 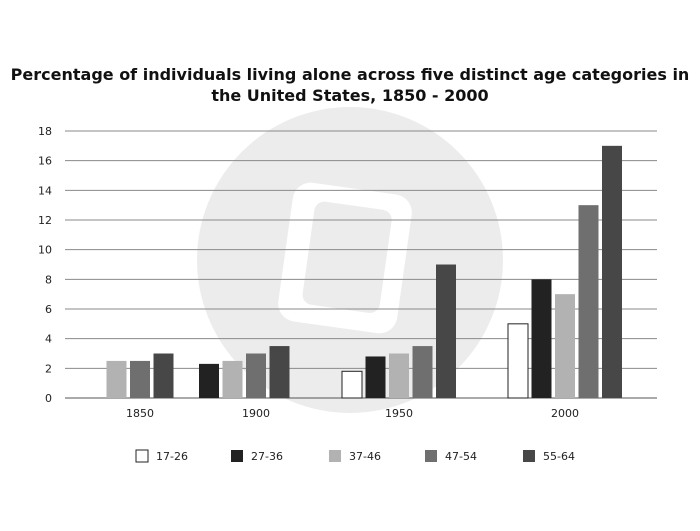 I want to click on y-axis: 0 2 4 6 8 10 12 14 16 18, so click(x=45, y=265).